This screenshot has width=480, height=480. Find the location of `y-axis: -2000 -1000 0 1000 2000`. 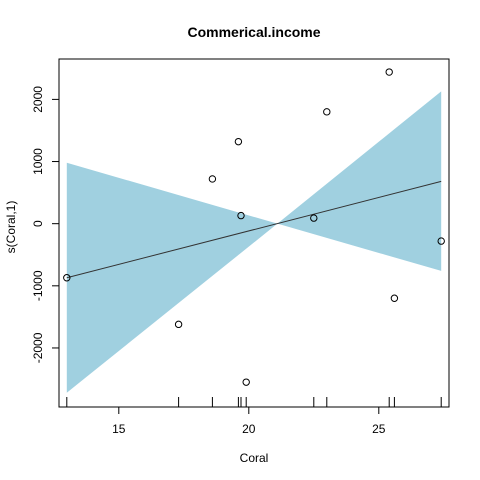

y-axis: -2000 -1000 0 1000 2000 is located at coordinates (45, 224).